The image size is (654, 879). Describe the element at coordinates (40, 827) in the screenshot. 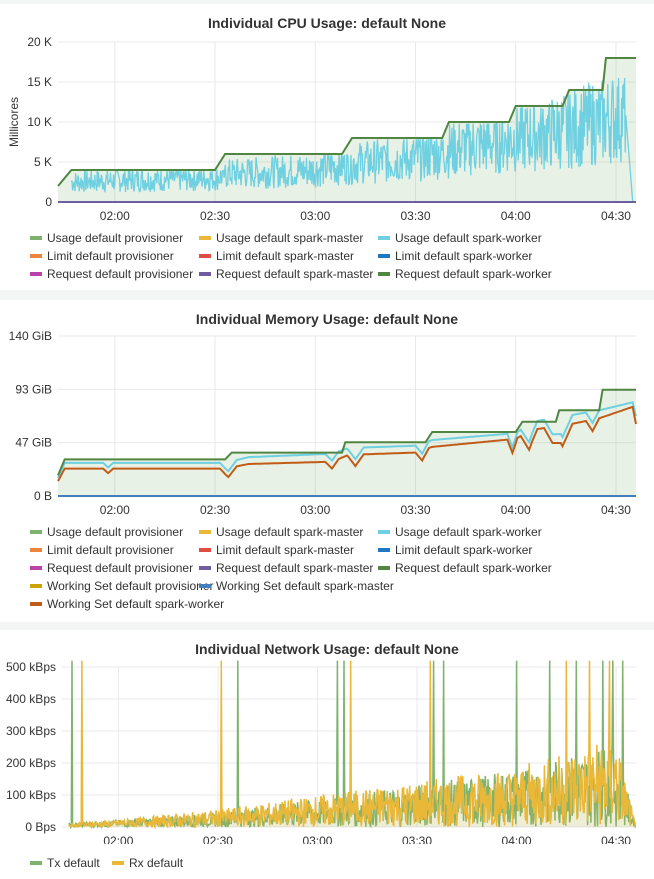

I see `y-tick-label: 0 Bps` at that location.